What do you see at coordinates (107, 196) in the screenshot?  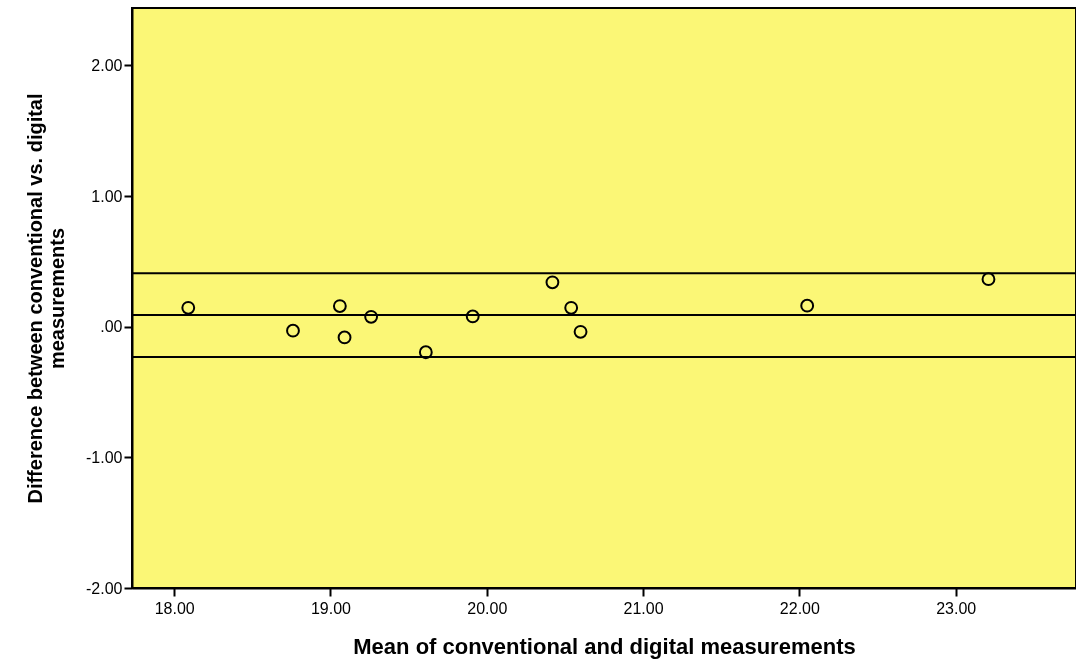 I see `y-tick-label: 1.00` at bounding box center [107, 196].